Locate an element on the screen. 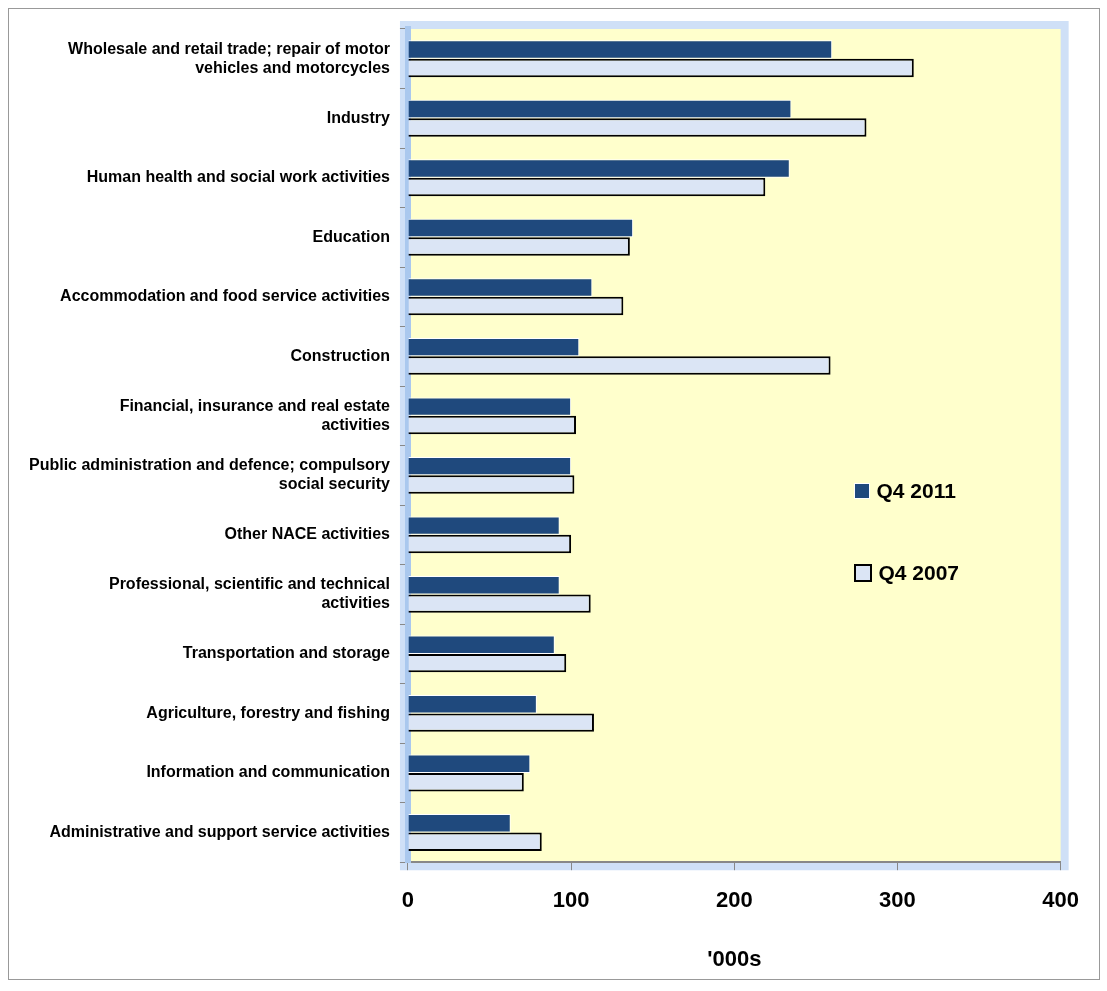 The width and height of the screenshot is (1107, 991). y-tick-label: Construction is located at coordinates (340, 355).